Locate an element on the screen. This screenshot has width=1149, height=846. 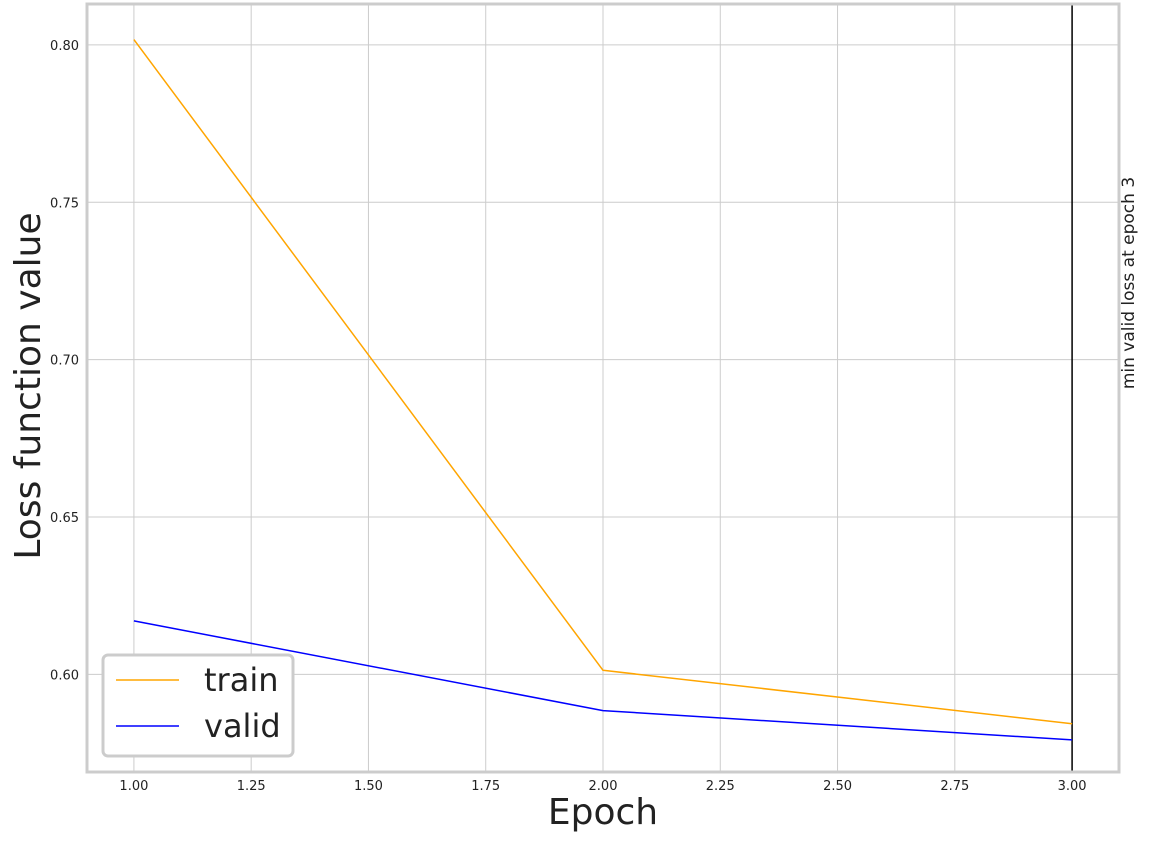
legend-label-train: train is located at coordinates (241, 680).